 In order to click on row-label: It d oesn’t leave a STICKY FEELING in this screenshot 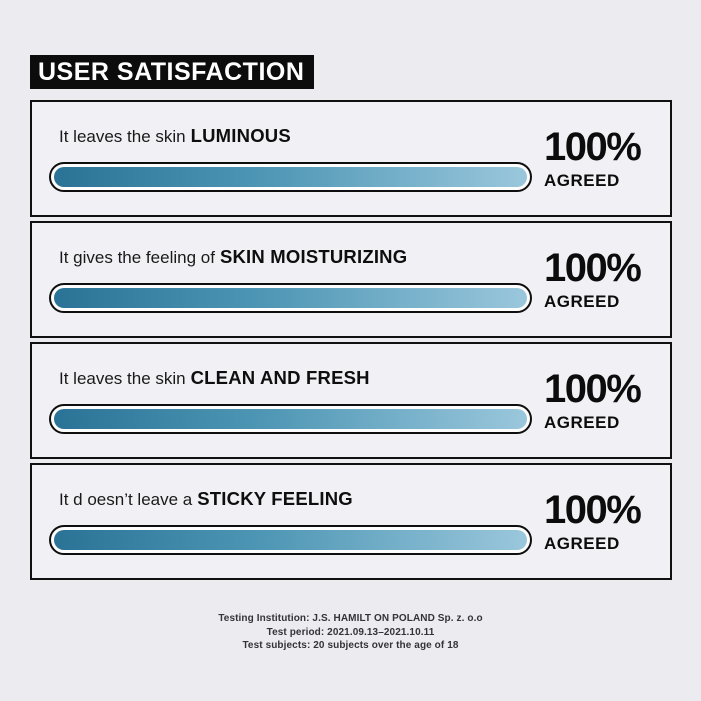, I will do `click(290, 499)`.